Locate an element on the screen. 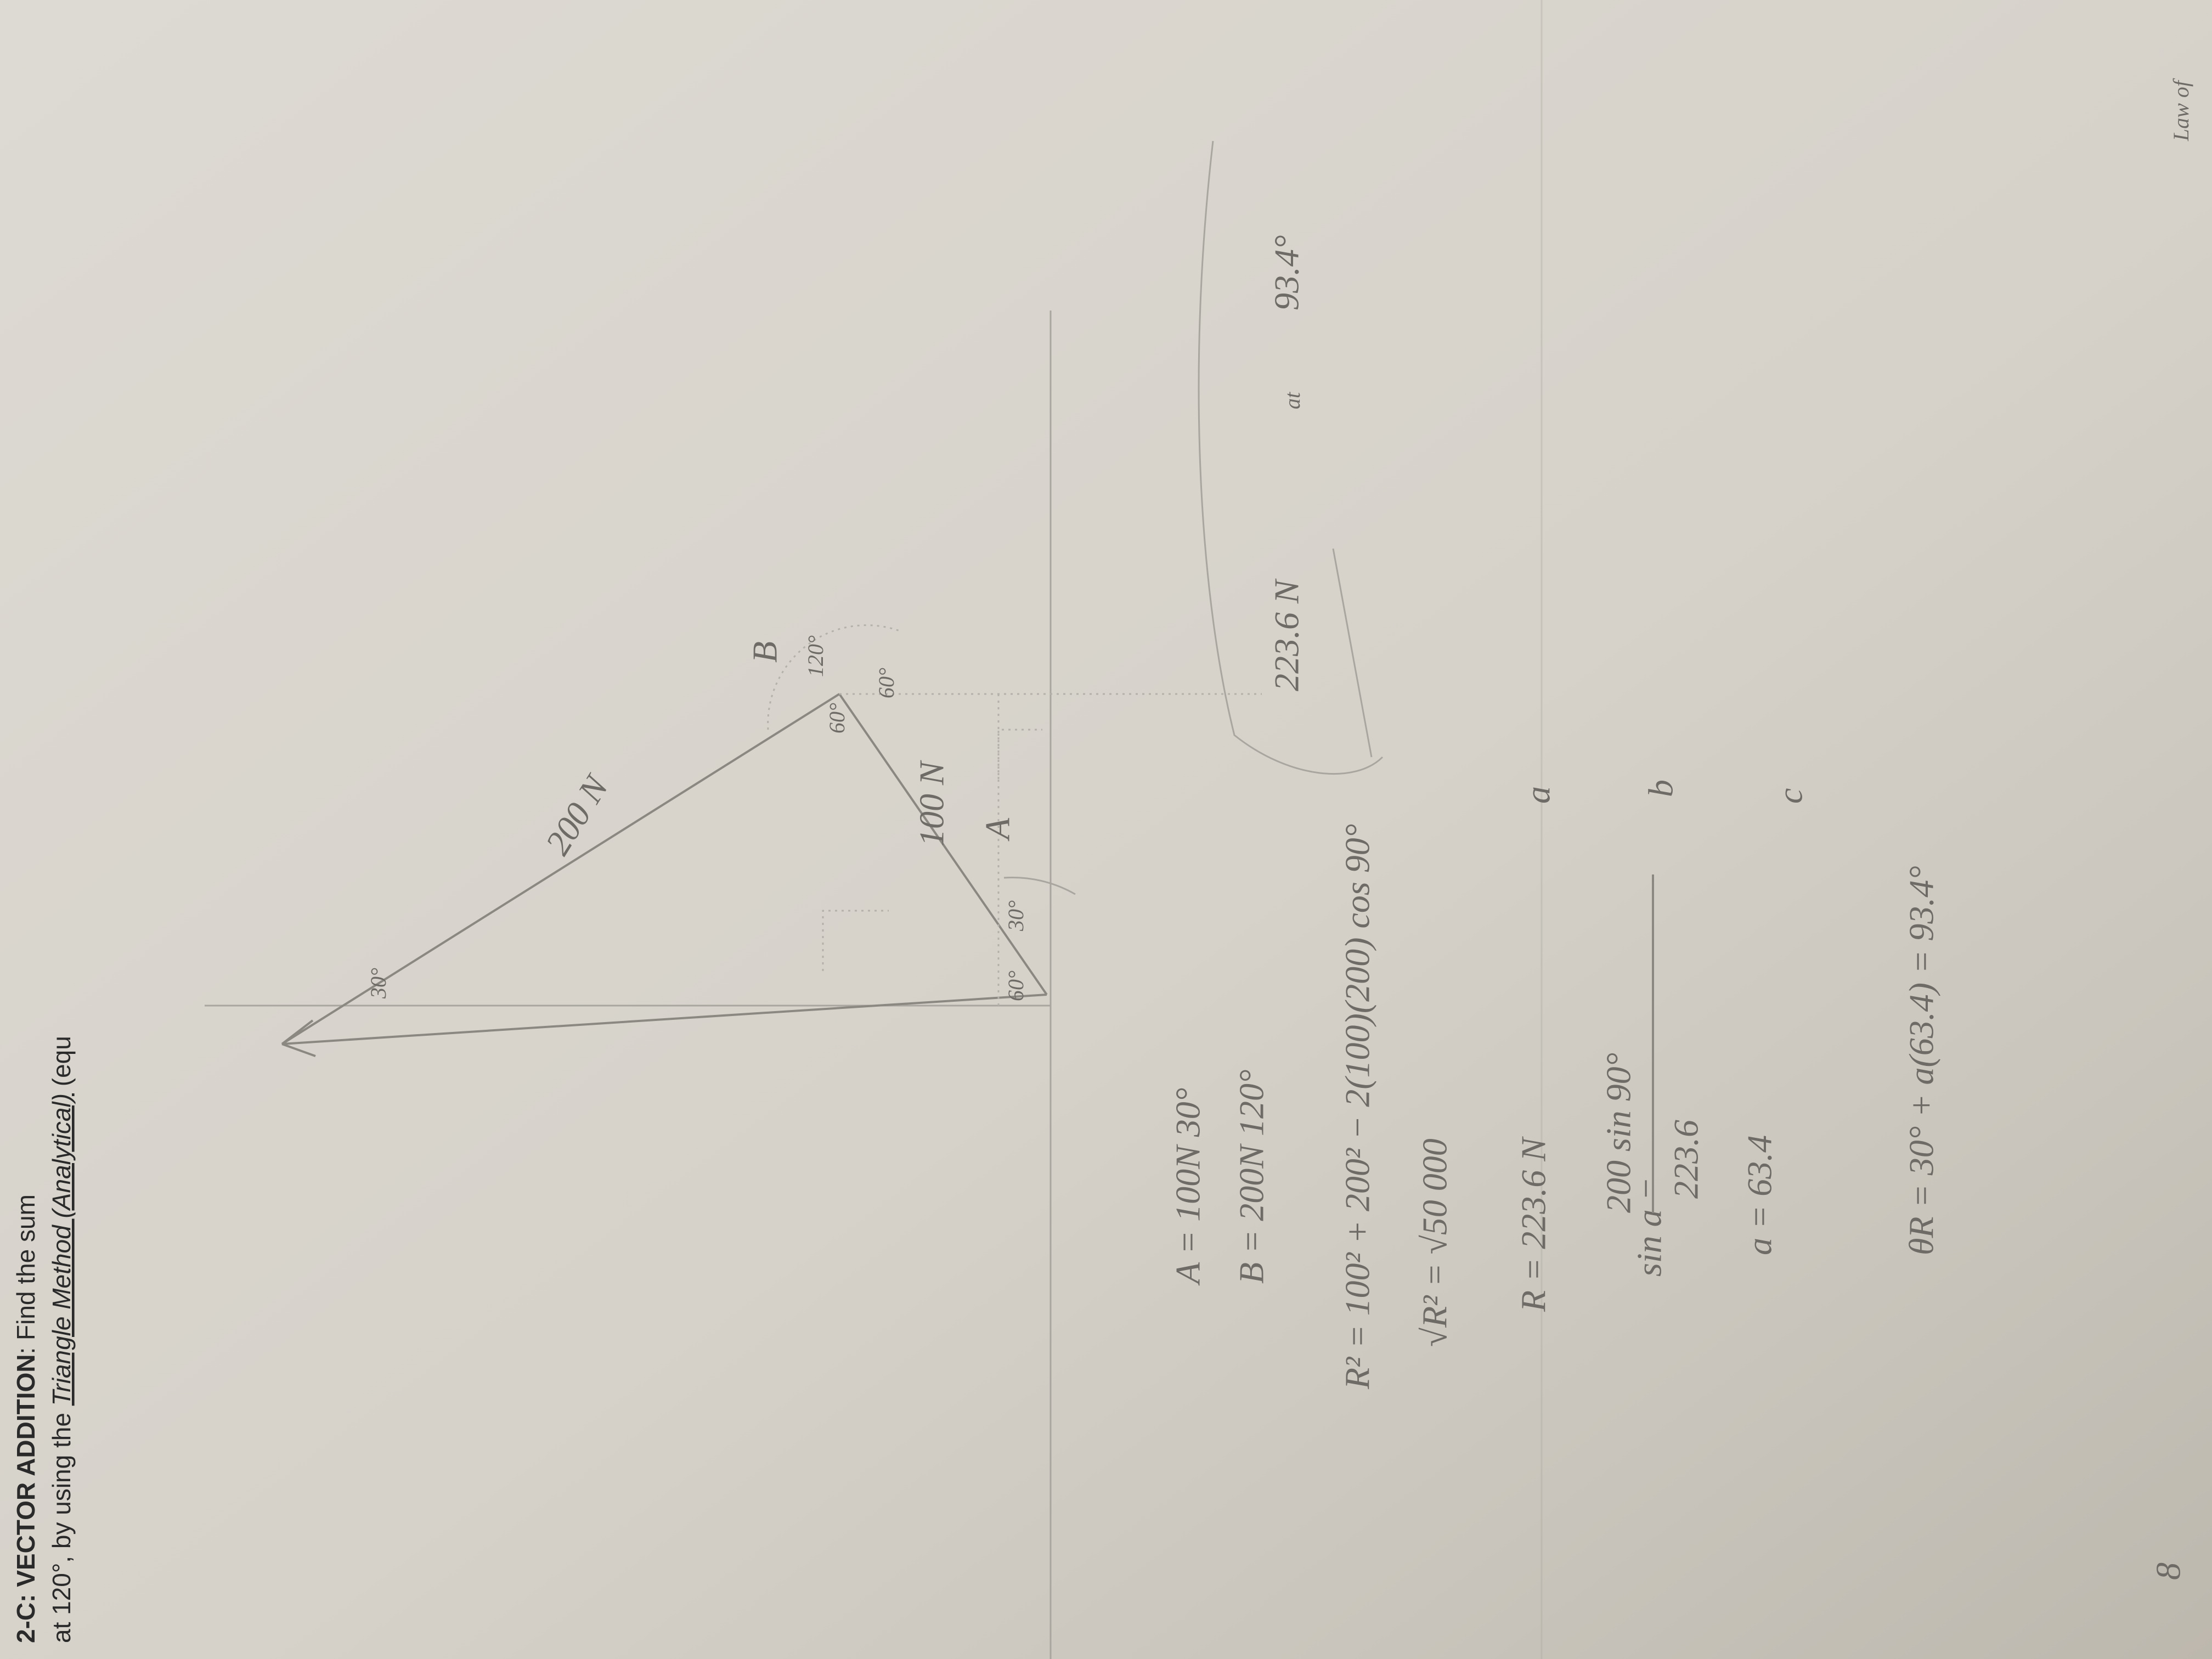 The width and height of the screenshot is (2212, 1659). work-line: R = 223.6 N is located at coordinates (1534, 1224).